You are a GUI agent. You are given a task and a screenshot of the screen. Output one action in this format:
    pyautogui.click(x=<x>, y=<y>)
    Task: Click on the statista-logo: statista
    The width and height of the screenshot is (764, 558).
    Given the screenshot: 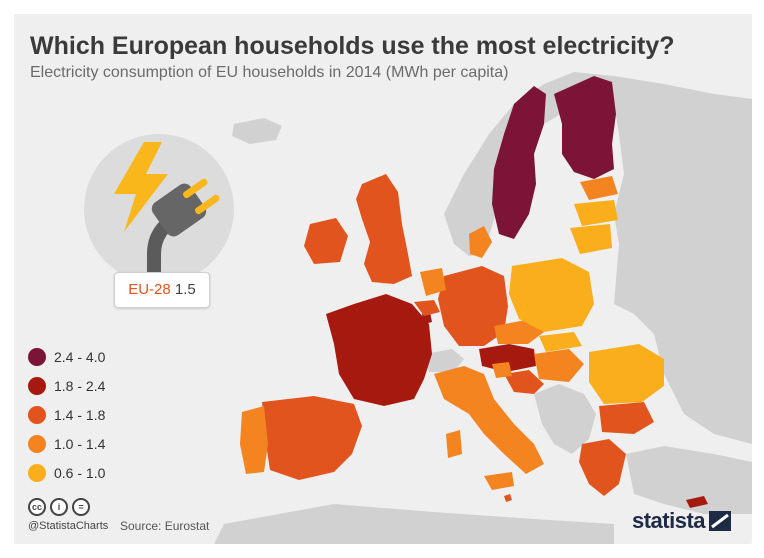 What is the action you would take?
    pyautogui.click(x=682, y=521)
    